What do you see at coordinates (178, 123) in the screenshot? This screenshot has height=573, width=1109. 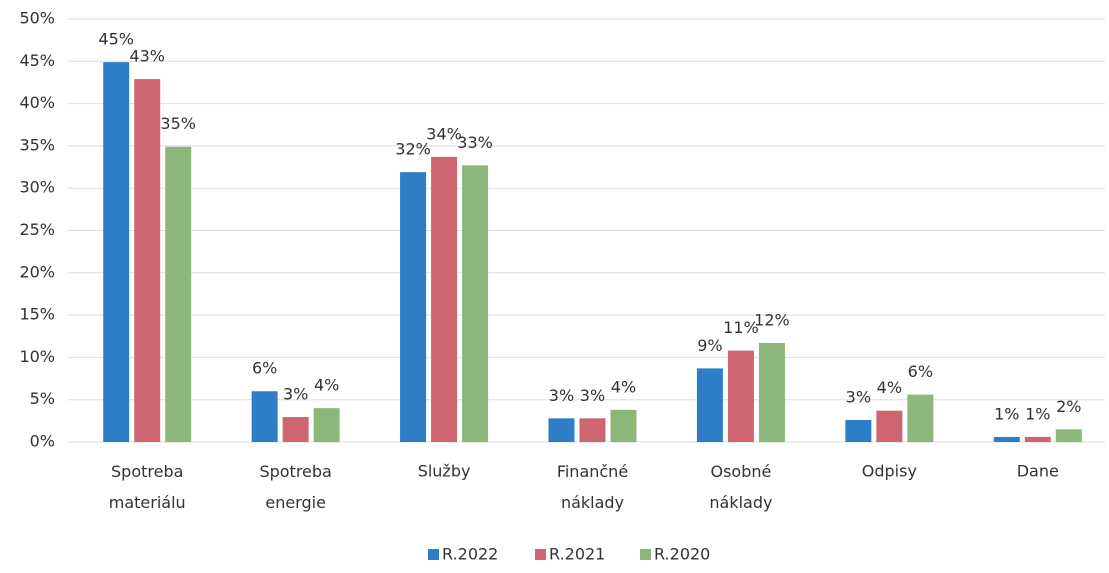 I see `data-label: 35%` at bounding box center [178, 123].